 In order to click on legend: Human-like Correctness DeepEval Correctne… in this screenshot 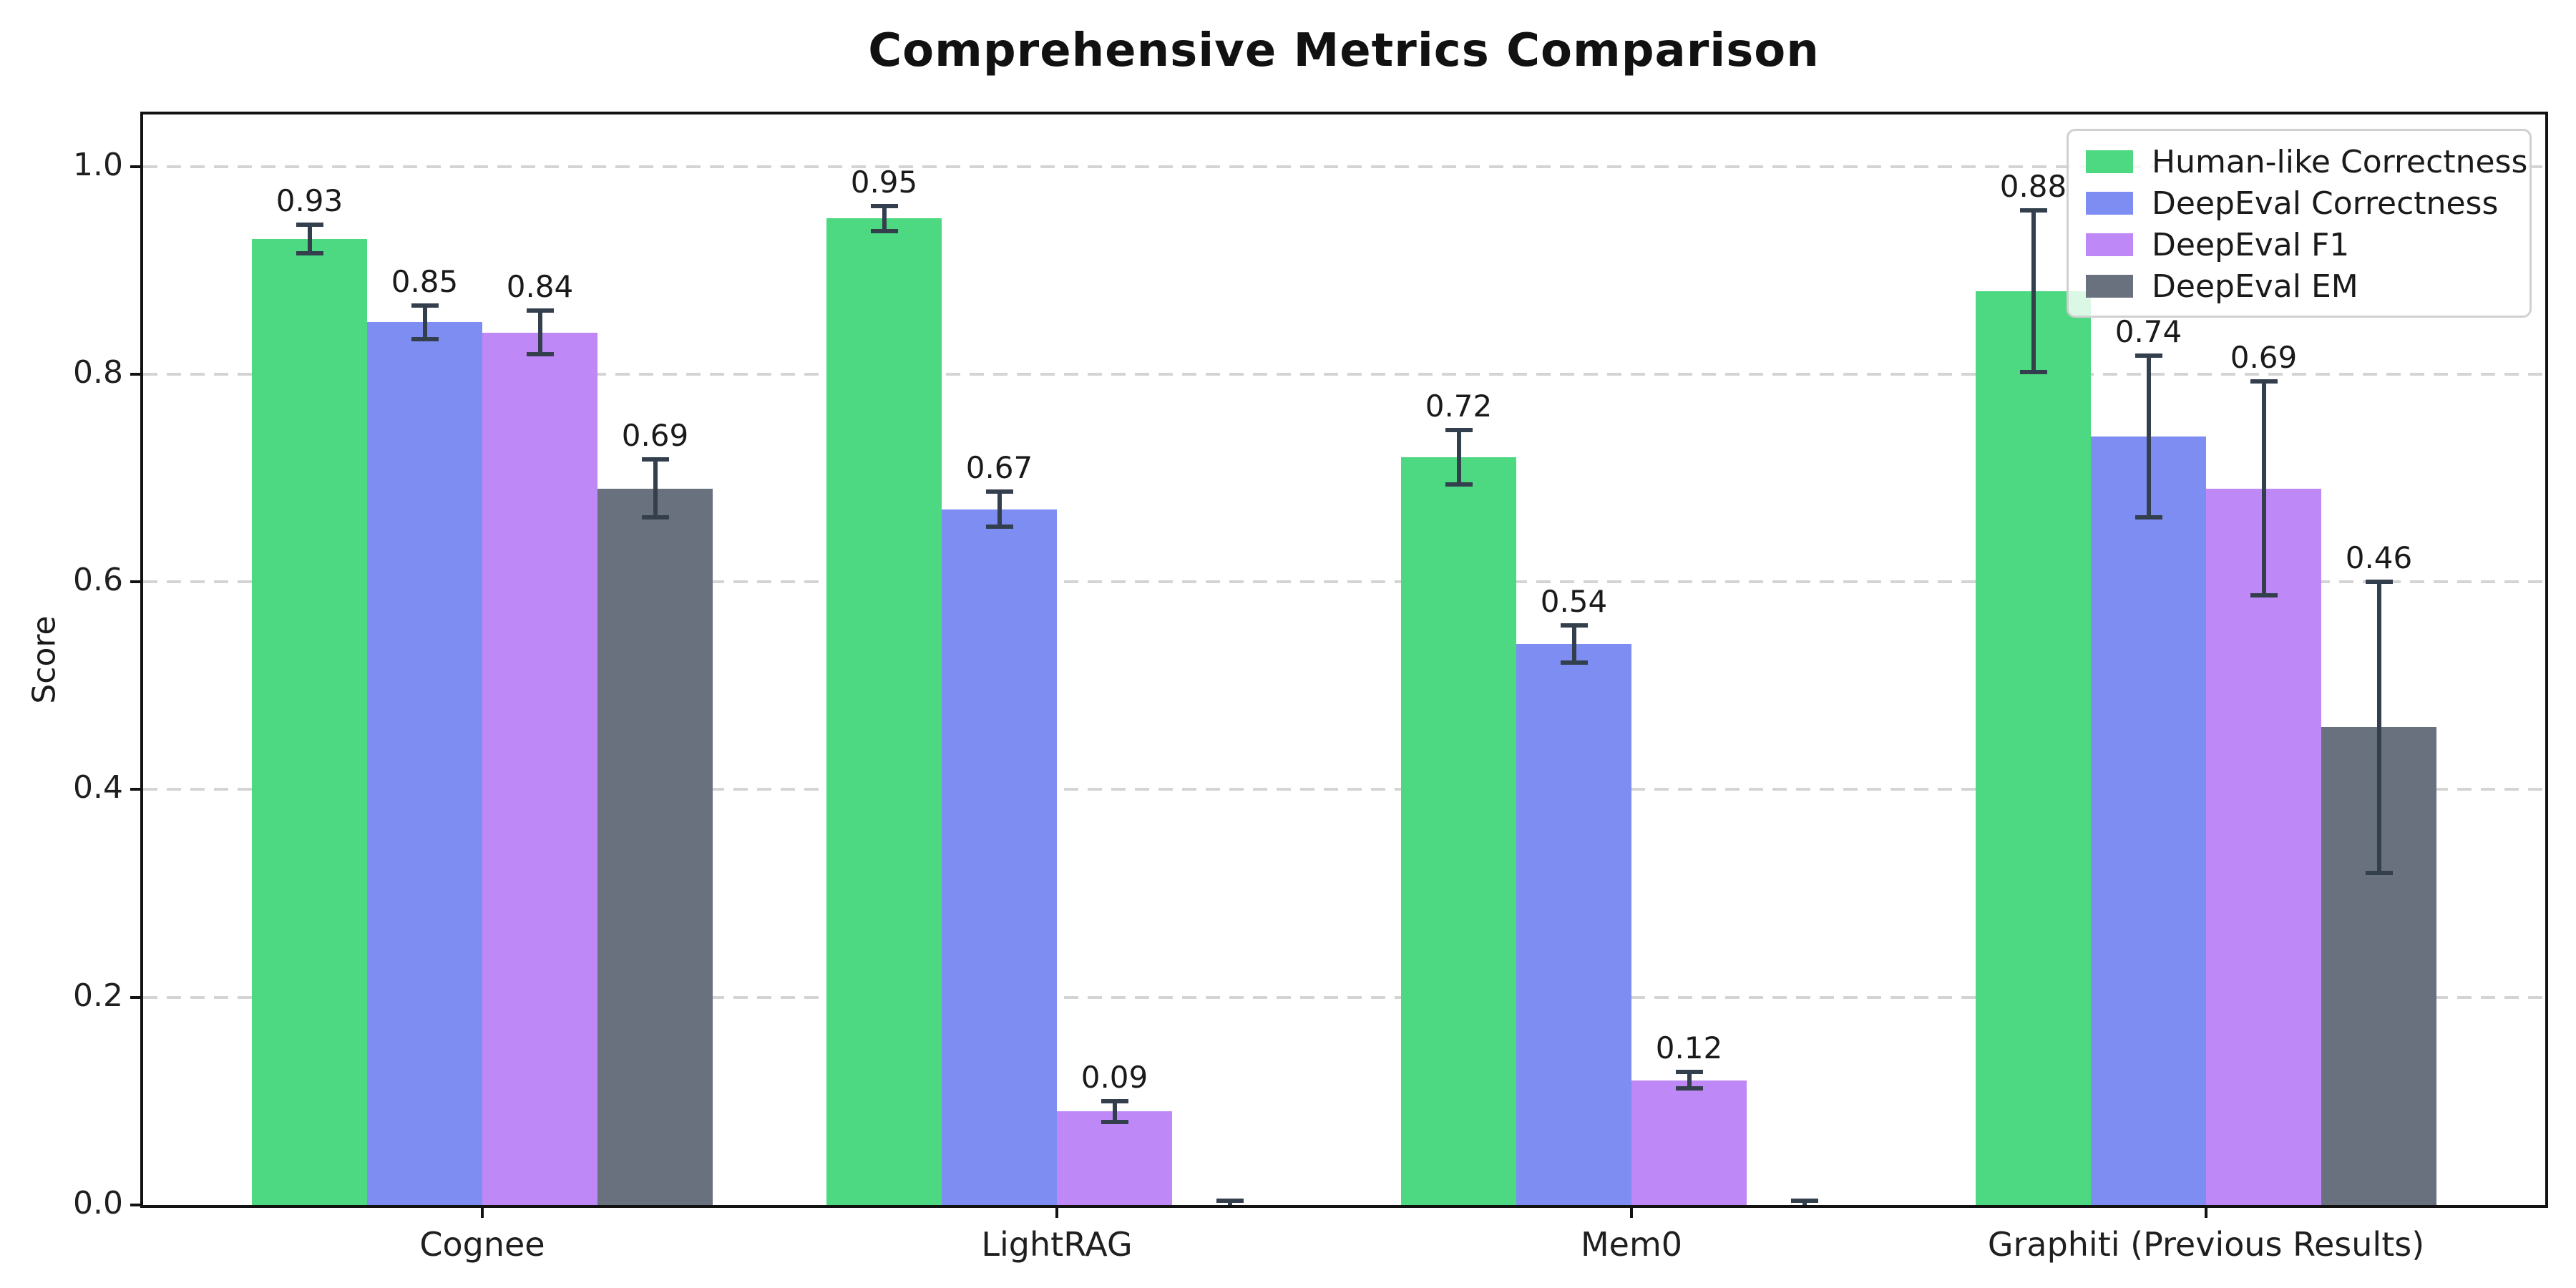, I will do `click(2299, 223)`.